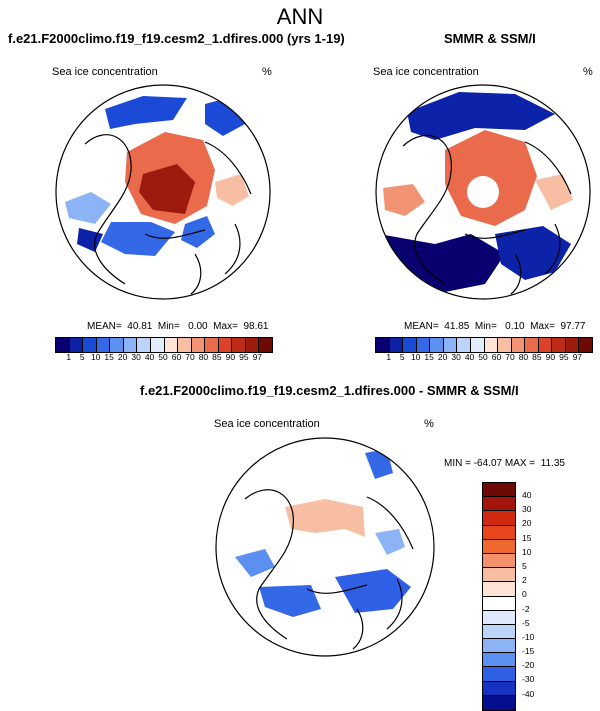 The width and height of the screenshot is (600, 711). What do you see at coordinates (415, 357) in the screenshot?
I see `right-colorbar-tick-label: 10` at bounding box center [415, 357].